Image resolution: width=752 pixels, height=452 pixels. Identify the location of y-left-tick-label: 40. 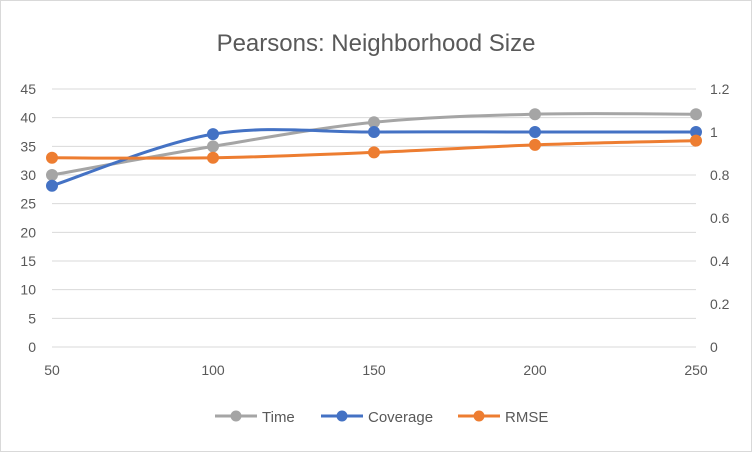
(28, 118).